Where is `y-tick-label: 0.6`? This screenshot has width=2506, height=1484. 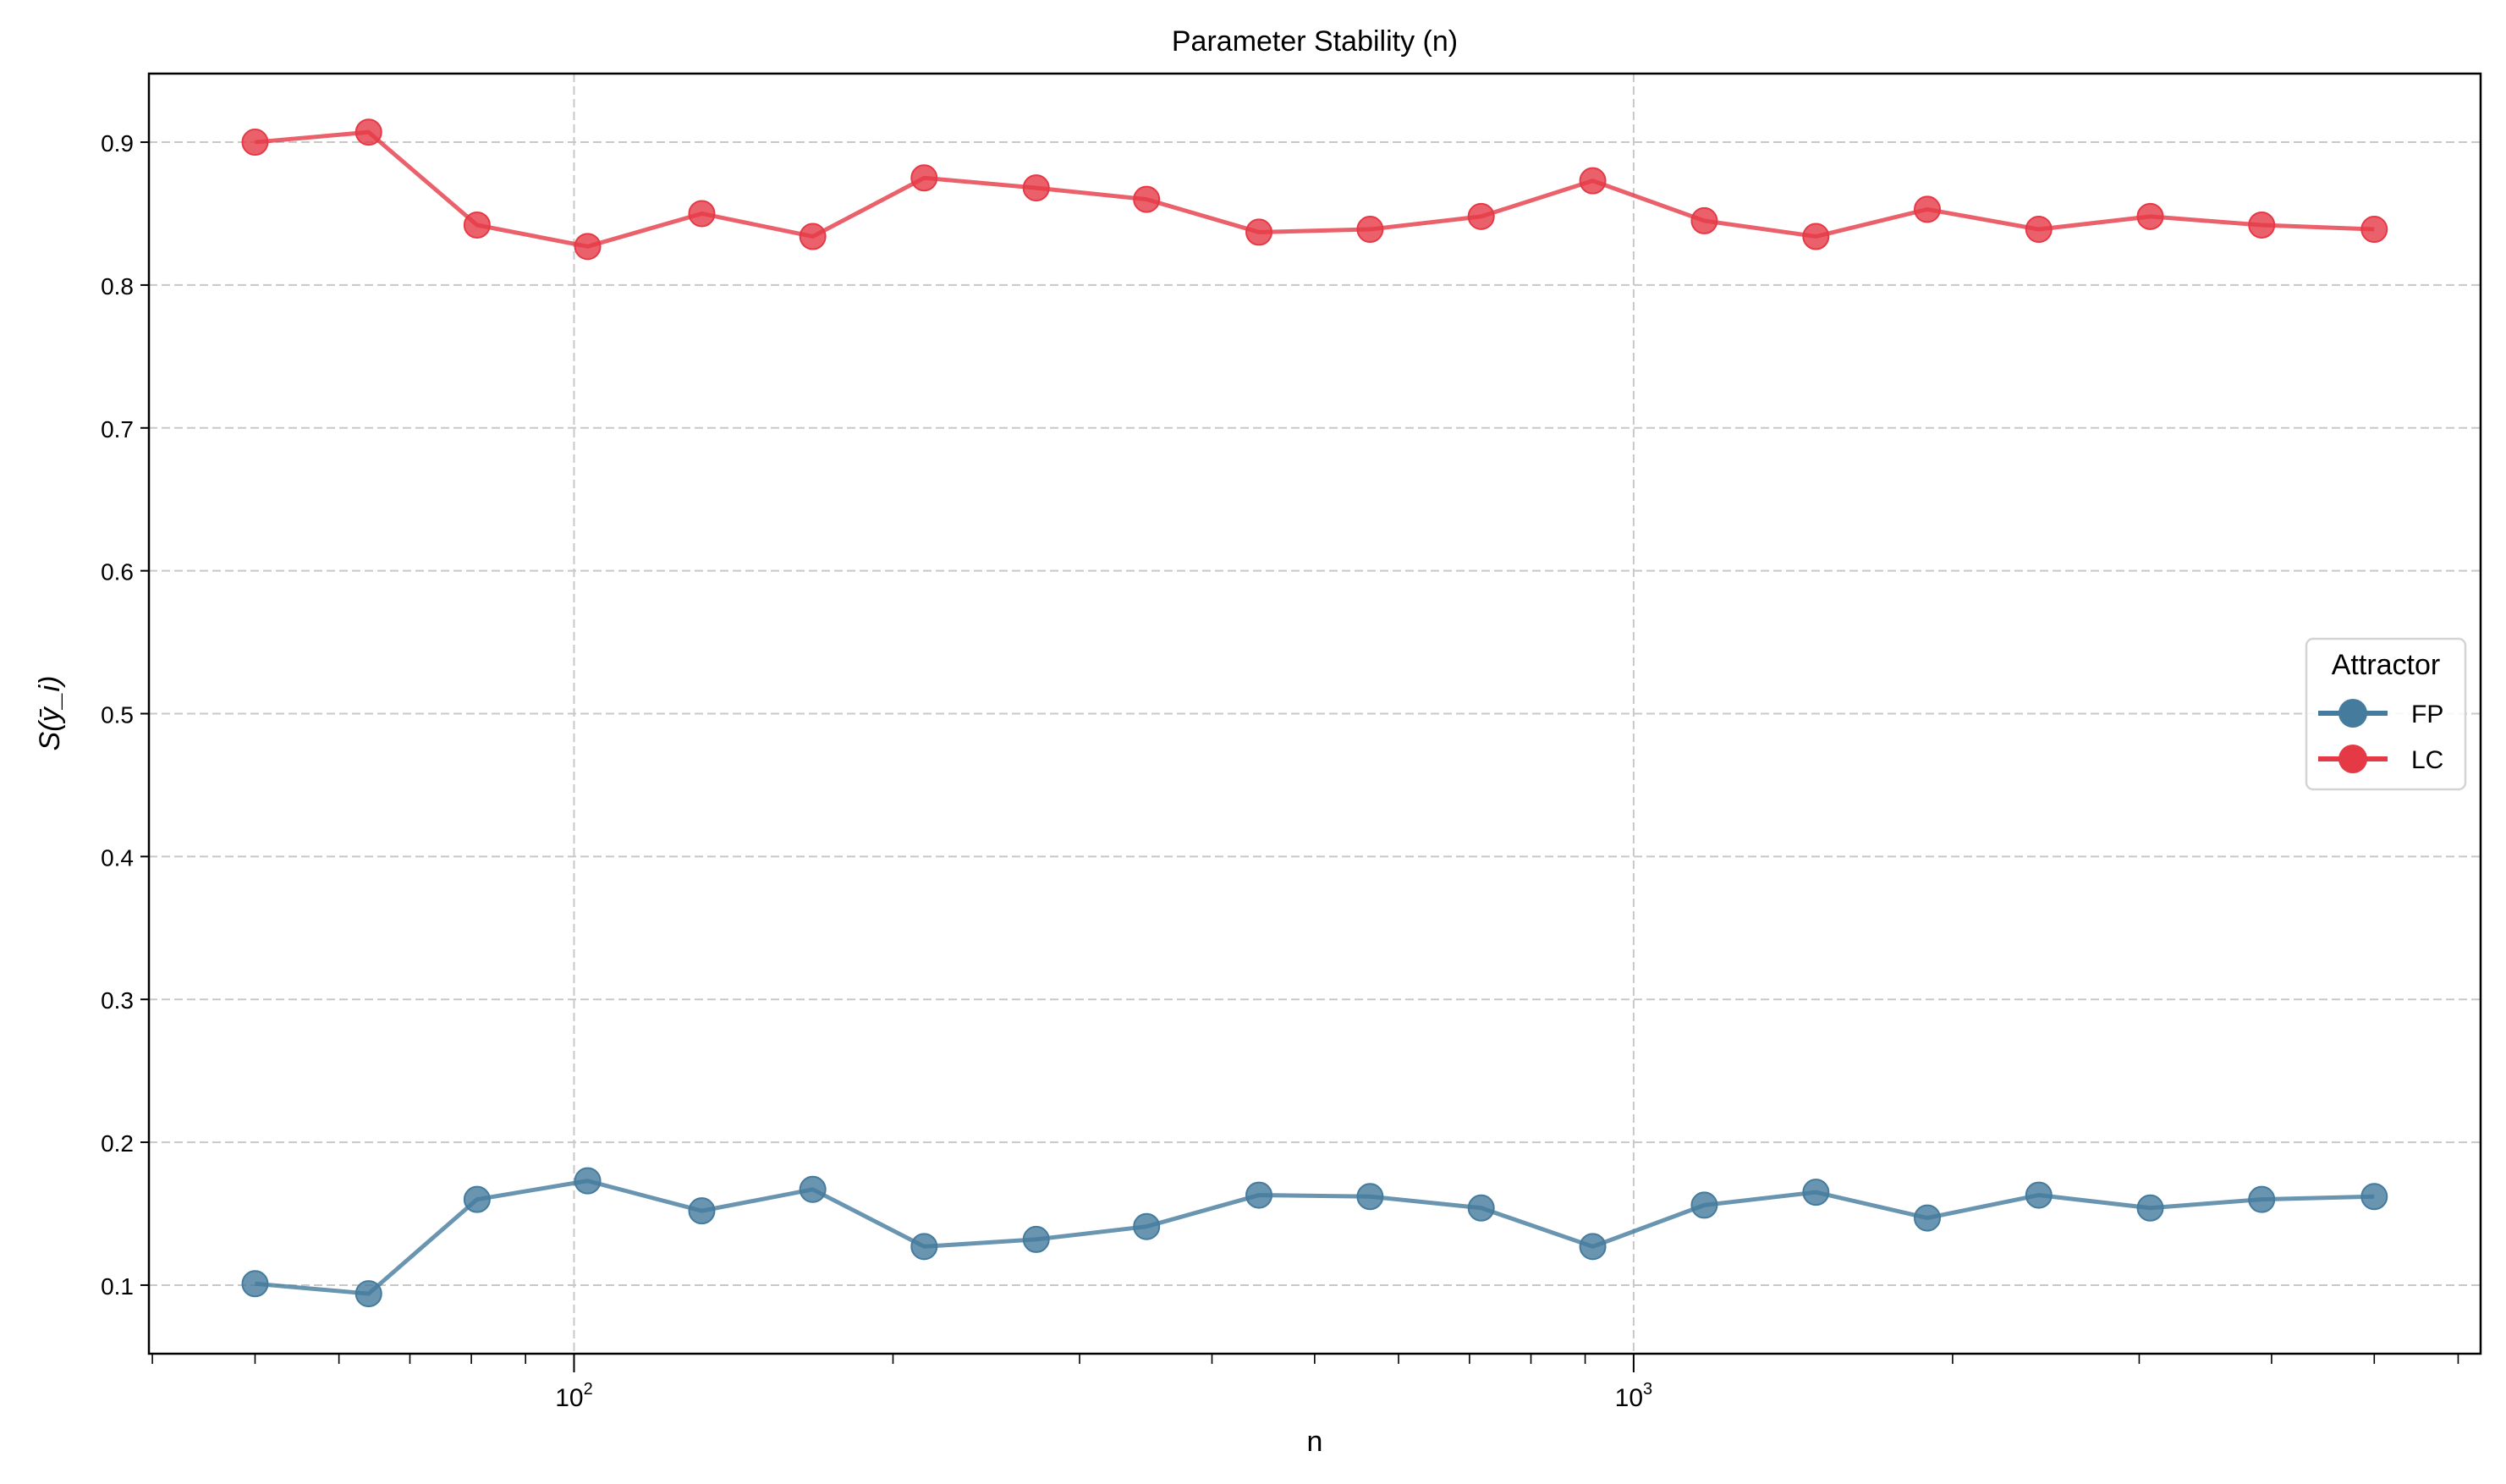 y-tick-label: 0.6 is located at coordinates (118, 572).